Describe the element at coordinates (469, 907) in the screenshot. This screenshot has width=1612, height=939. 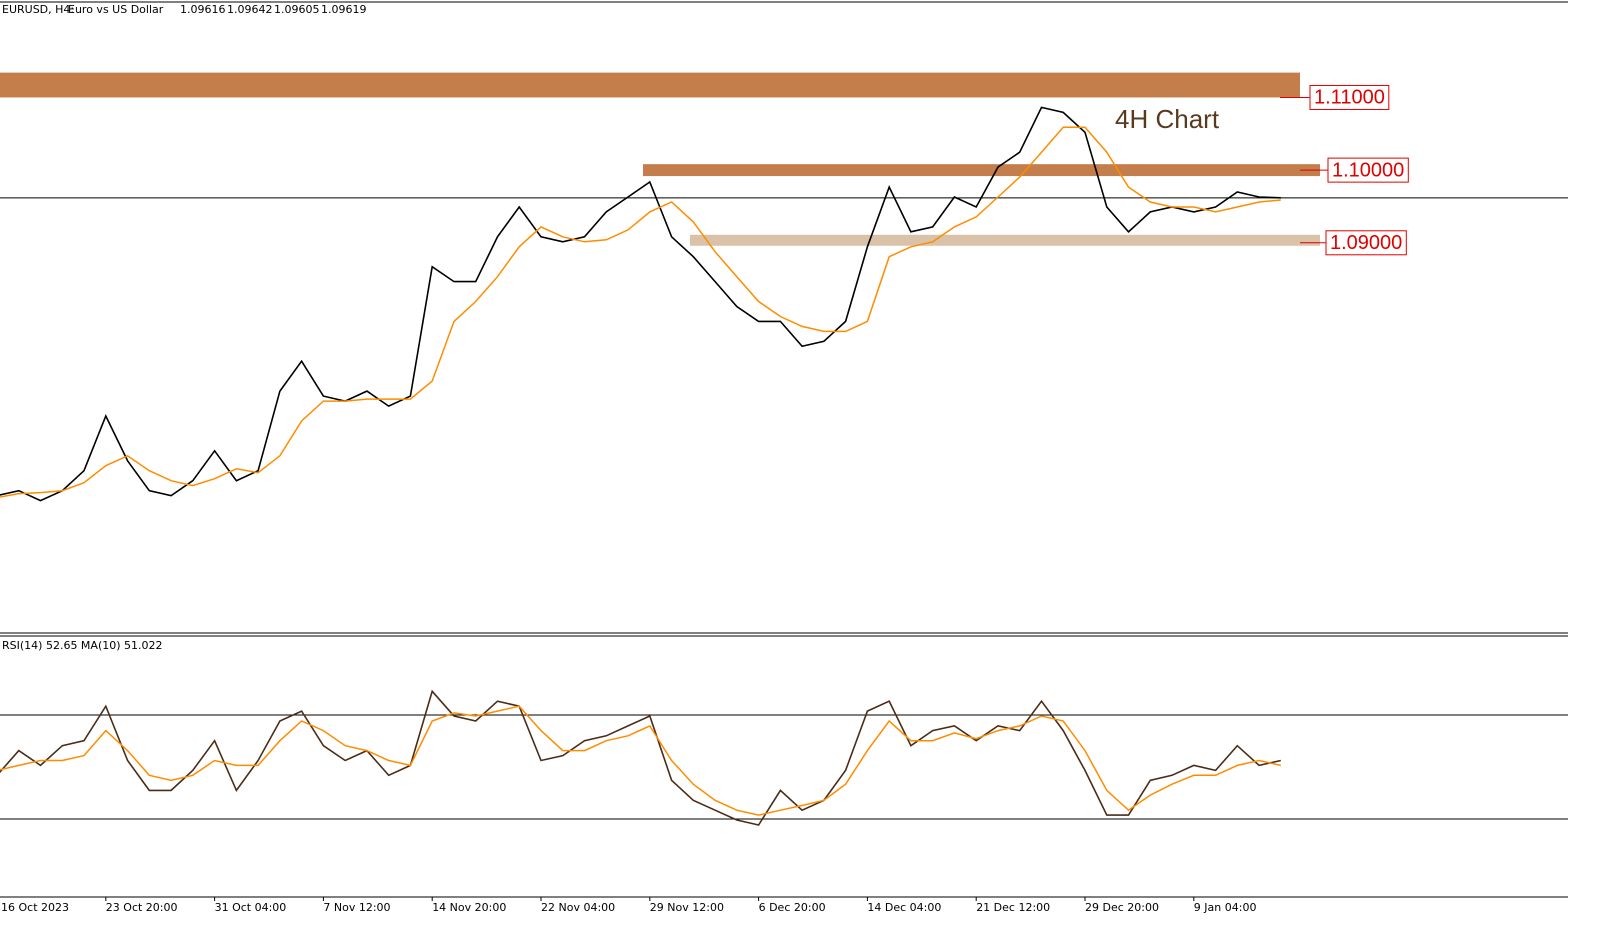
I see `x-tick-label: 14 Nov 20:00` at that location.